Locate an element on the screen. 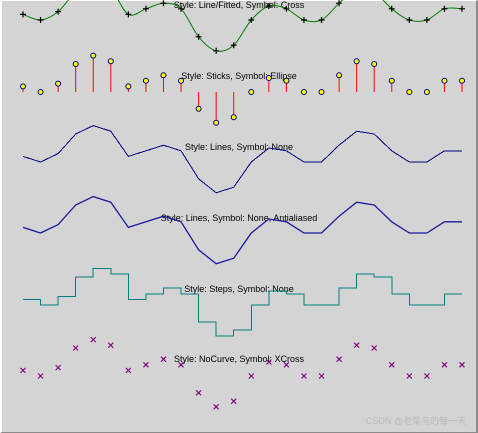 The image size is (478, 433). steps-curve-line is located at coordinates (242, 302).